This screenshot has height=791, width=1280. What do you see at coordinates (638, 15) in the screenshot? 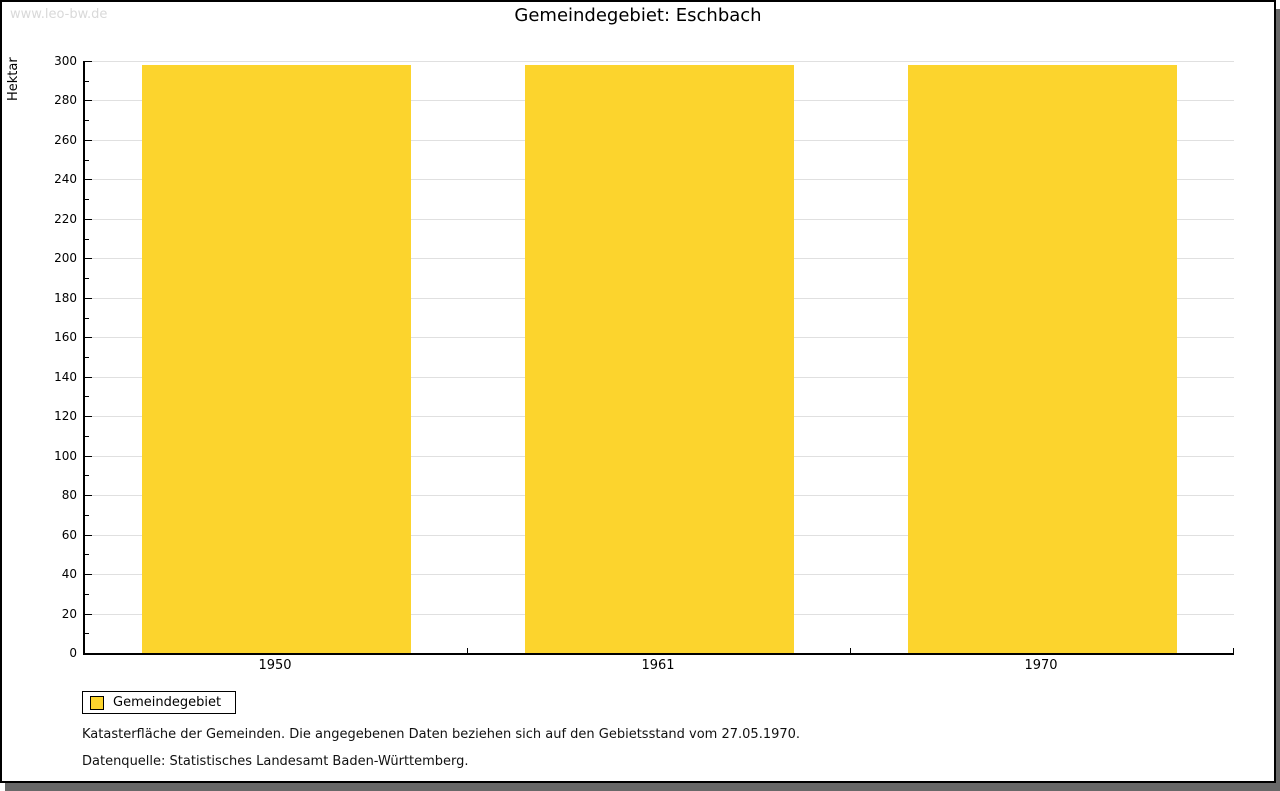
I see `chart-title: Gemeindegebiet: Eschbach` at bounding box center [638, 15].